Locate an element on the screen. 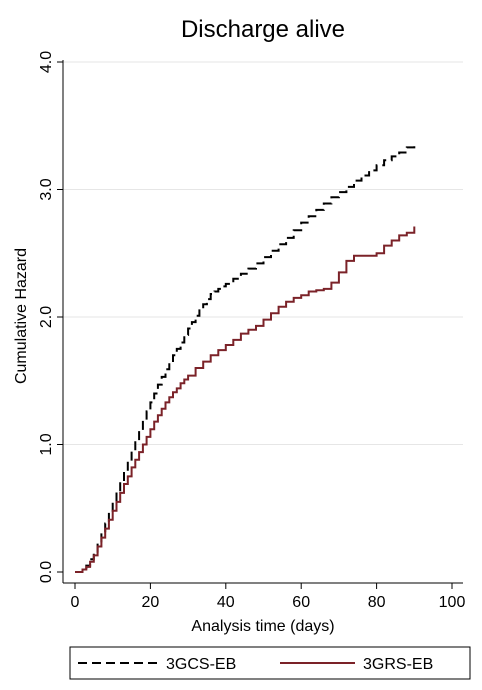  x-tick-label: 80 is located at coordinates (377, 602).